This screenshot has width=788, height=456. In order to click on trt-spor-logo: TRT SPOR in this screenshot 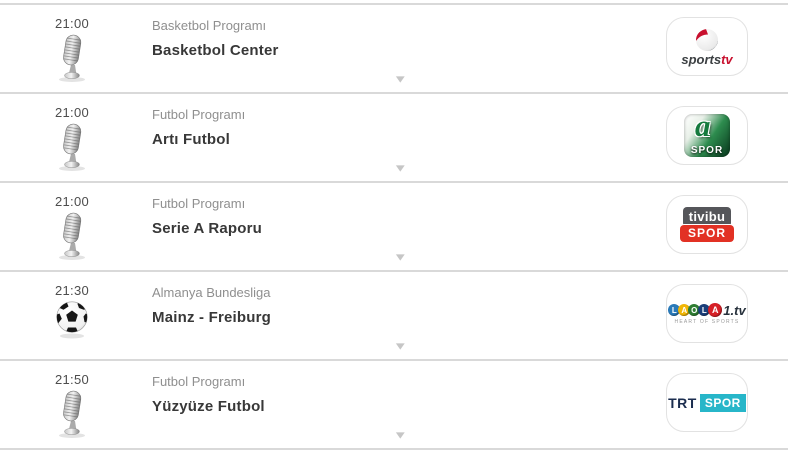, I will do `click(707, 402)`.